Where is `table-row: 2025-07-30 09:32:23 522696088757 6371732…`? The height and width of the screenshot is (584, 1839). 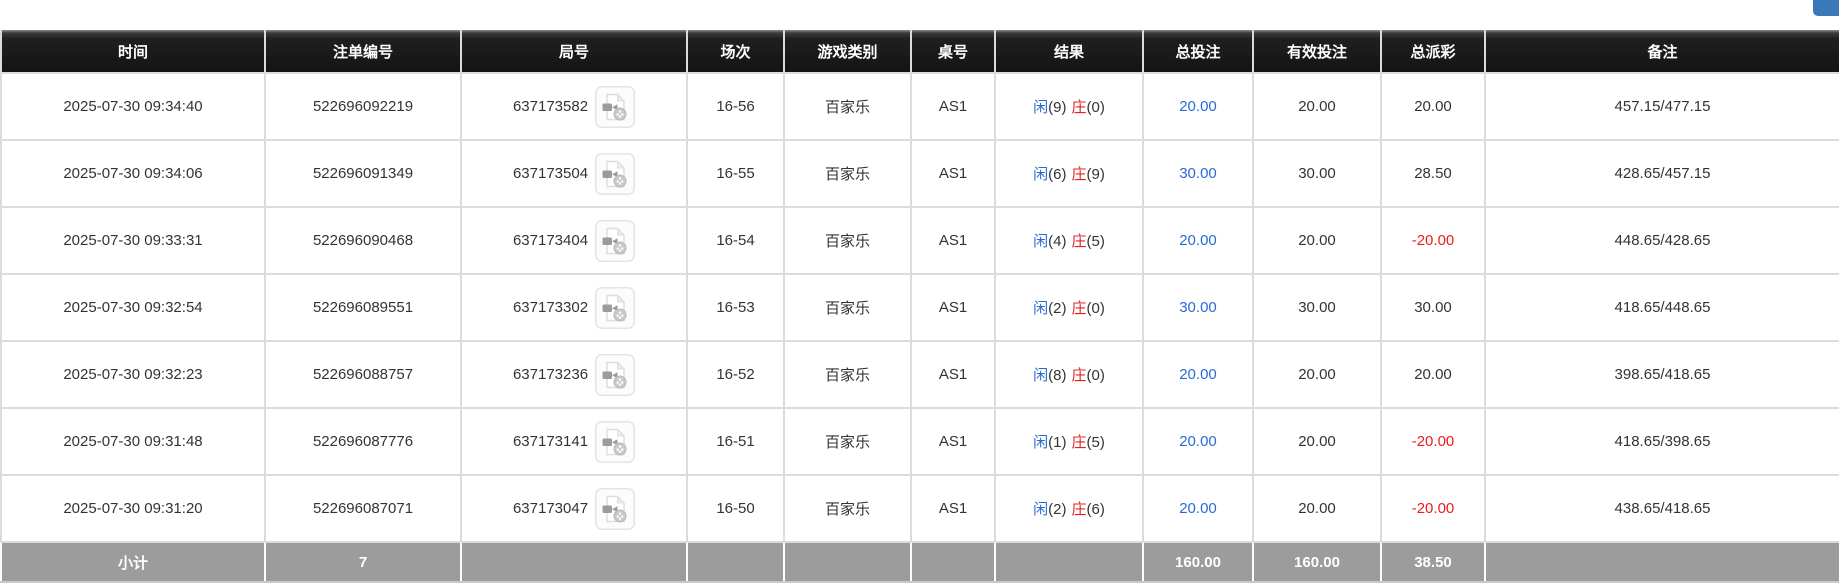 table-row: 2025-07-30 09:32:23 522696088757 6371732… is located at coordinates (919, 374).